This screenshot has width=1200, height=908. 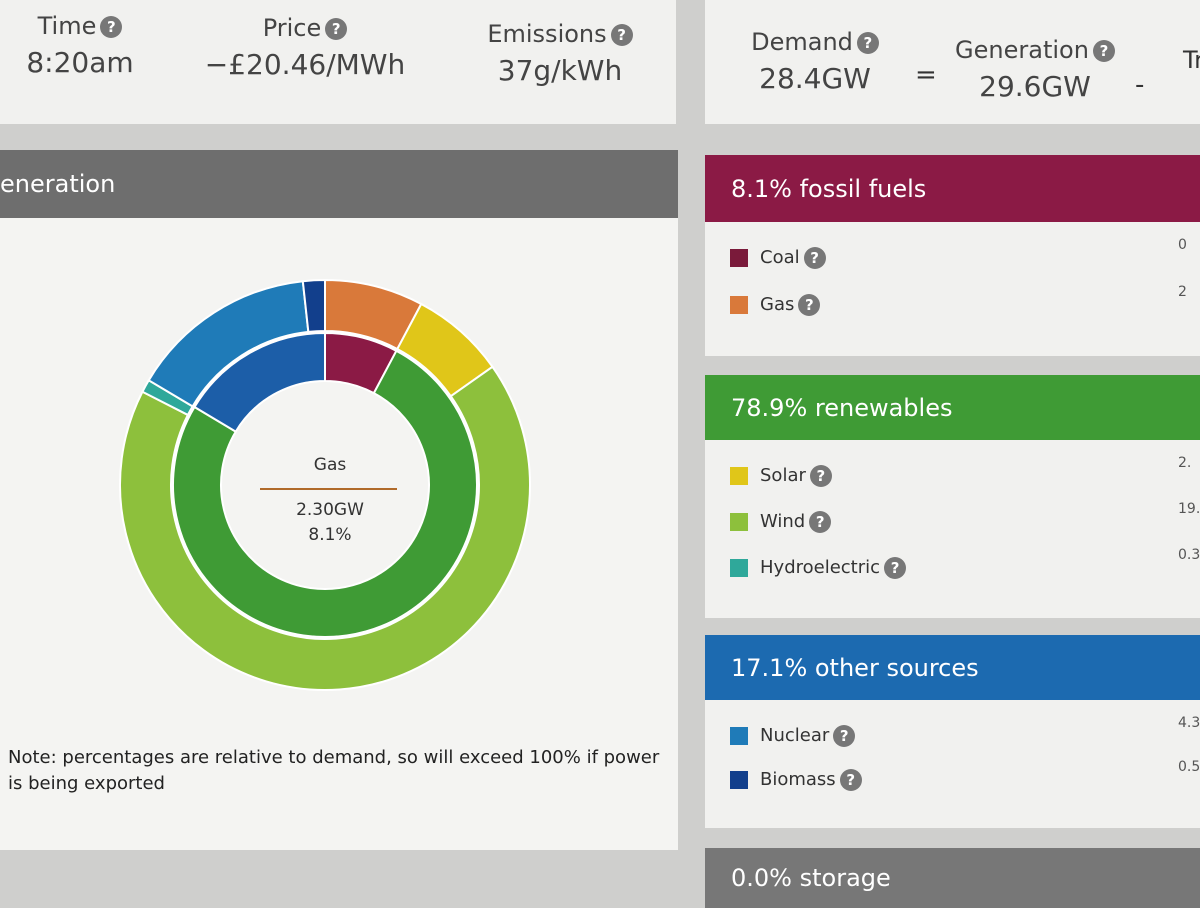 I want to click on tooltip-power: 2.30GW, so click(x=330, y=510).